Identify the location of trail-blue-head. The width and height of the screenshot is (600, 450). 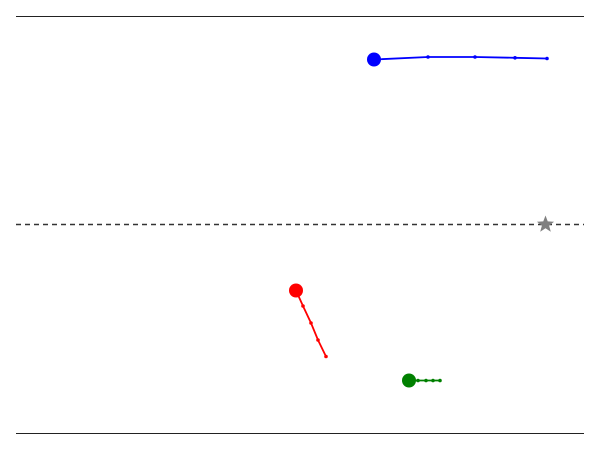
(374, 59).